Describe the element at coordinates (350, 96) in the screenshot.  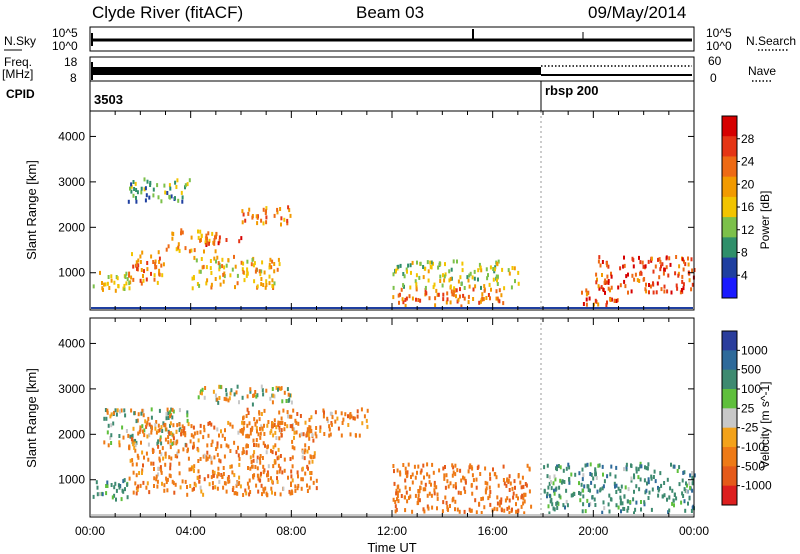
I see `cpid-strip: CPID 3503 rbsp 200` at that location.